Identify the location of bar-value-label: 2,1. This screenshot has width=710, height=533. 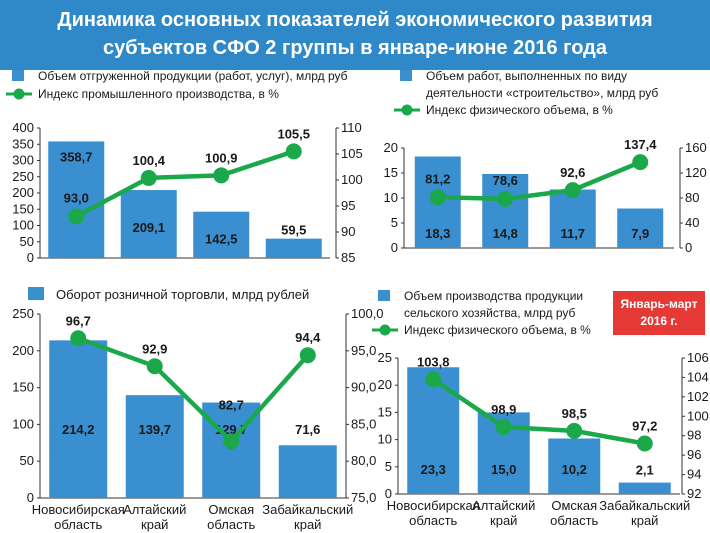
(645, 470).